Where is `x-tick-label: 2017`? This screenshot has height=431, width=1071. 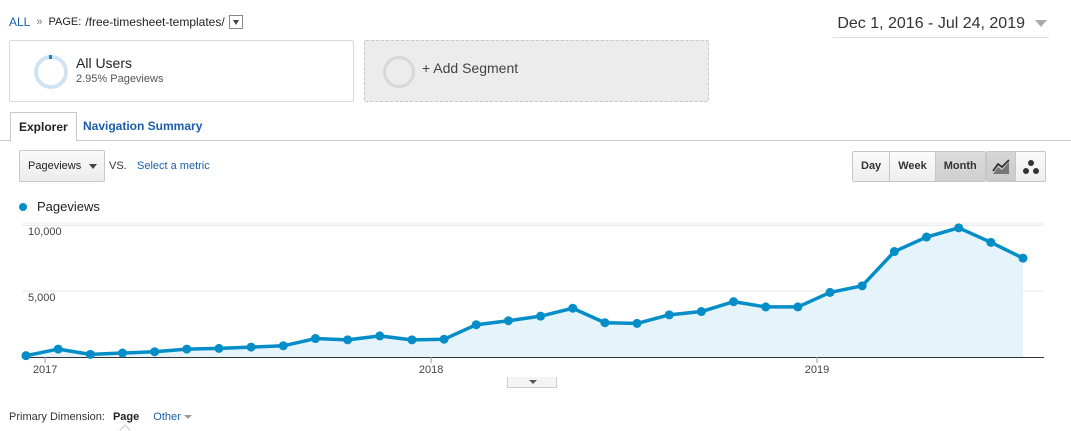
x-tick-label: 2017 is located at coordinates (45, 370).